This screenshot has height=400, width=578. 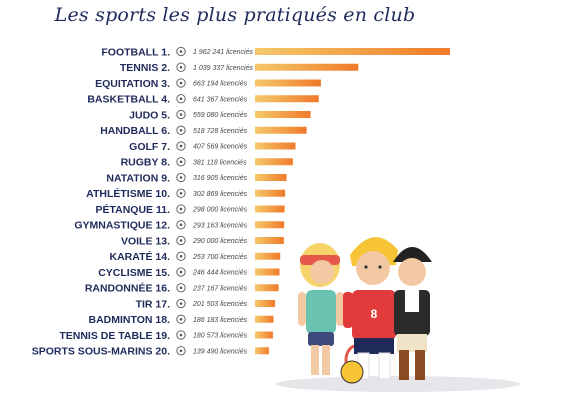 I want to click on basketball-icon, so click(x=181, y=99).